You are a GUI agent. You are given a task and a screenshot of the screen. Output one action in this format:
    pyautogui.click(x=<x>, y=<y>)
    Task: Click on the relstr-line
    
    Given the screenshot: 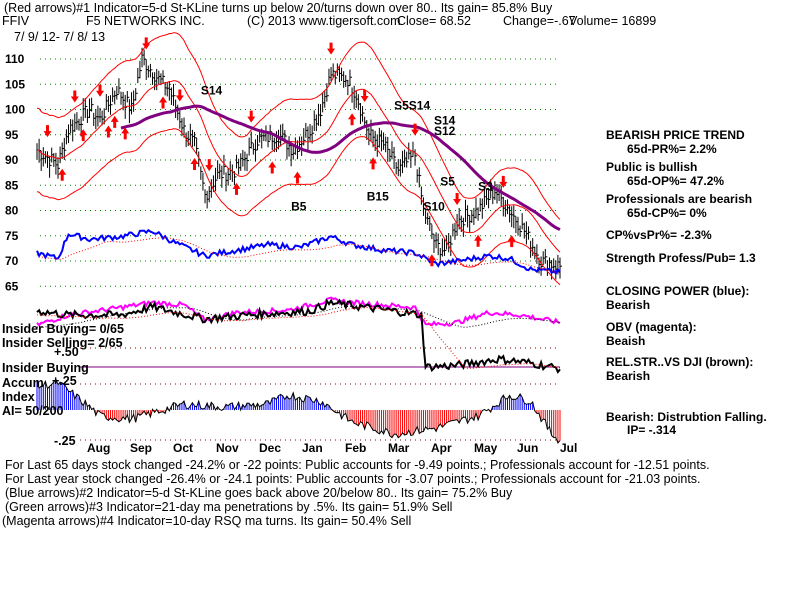 What is the action you would take?
    pyautogui.click(x=298, y=336)
    